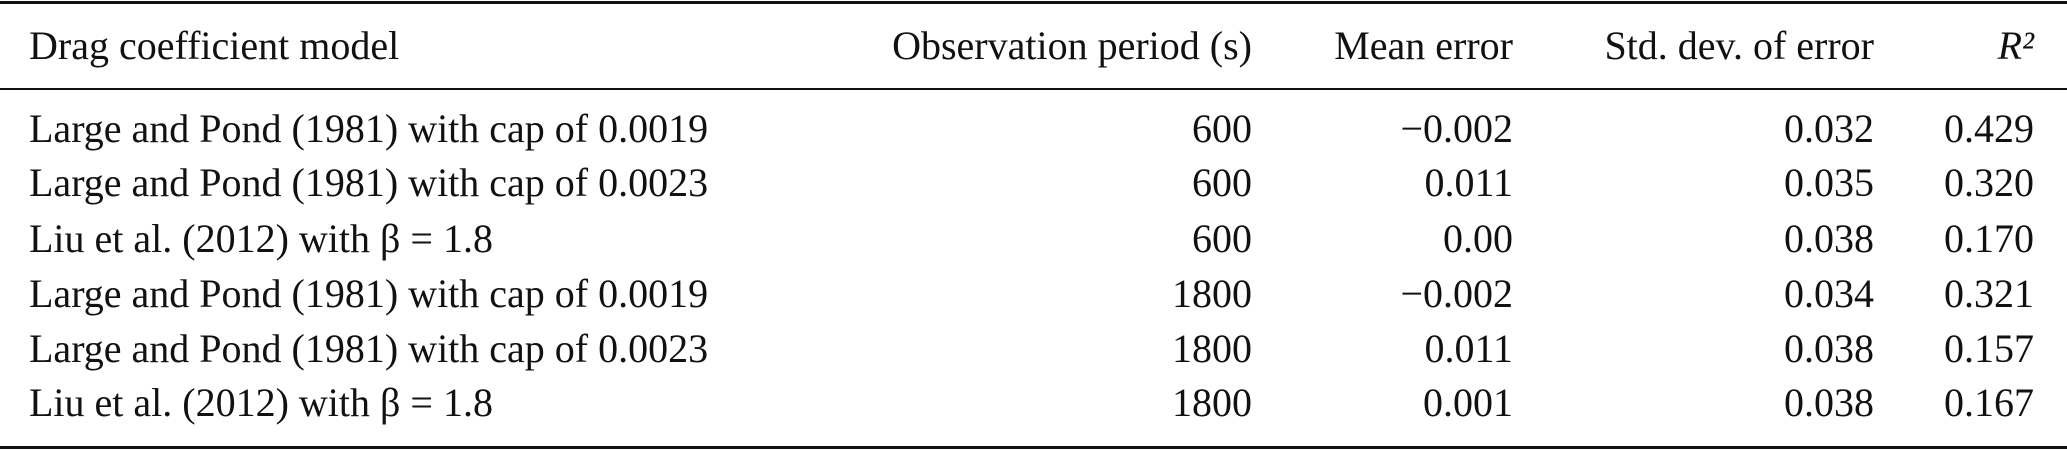  What do you see at coordinates (214, 45) in the screenshot?
I see `header-cell: Drag coefficient model` at bounding box center [214, 45].